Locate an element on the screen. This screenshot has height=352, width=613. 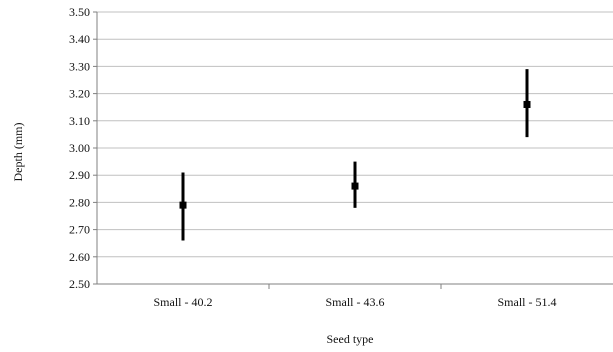
x-tick-labels: Small - 40.2 Small - 43.6 Small - 51.4 is located at coordinates (355, 302).